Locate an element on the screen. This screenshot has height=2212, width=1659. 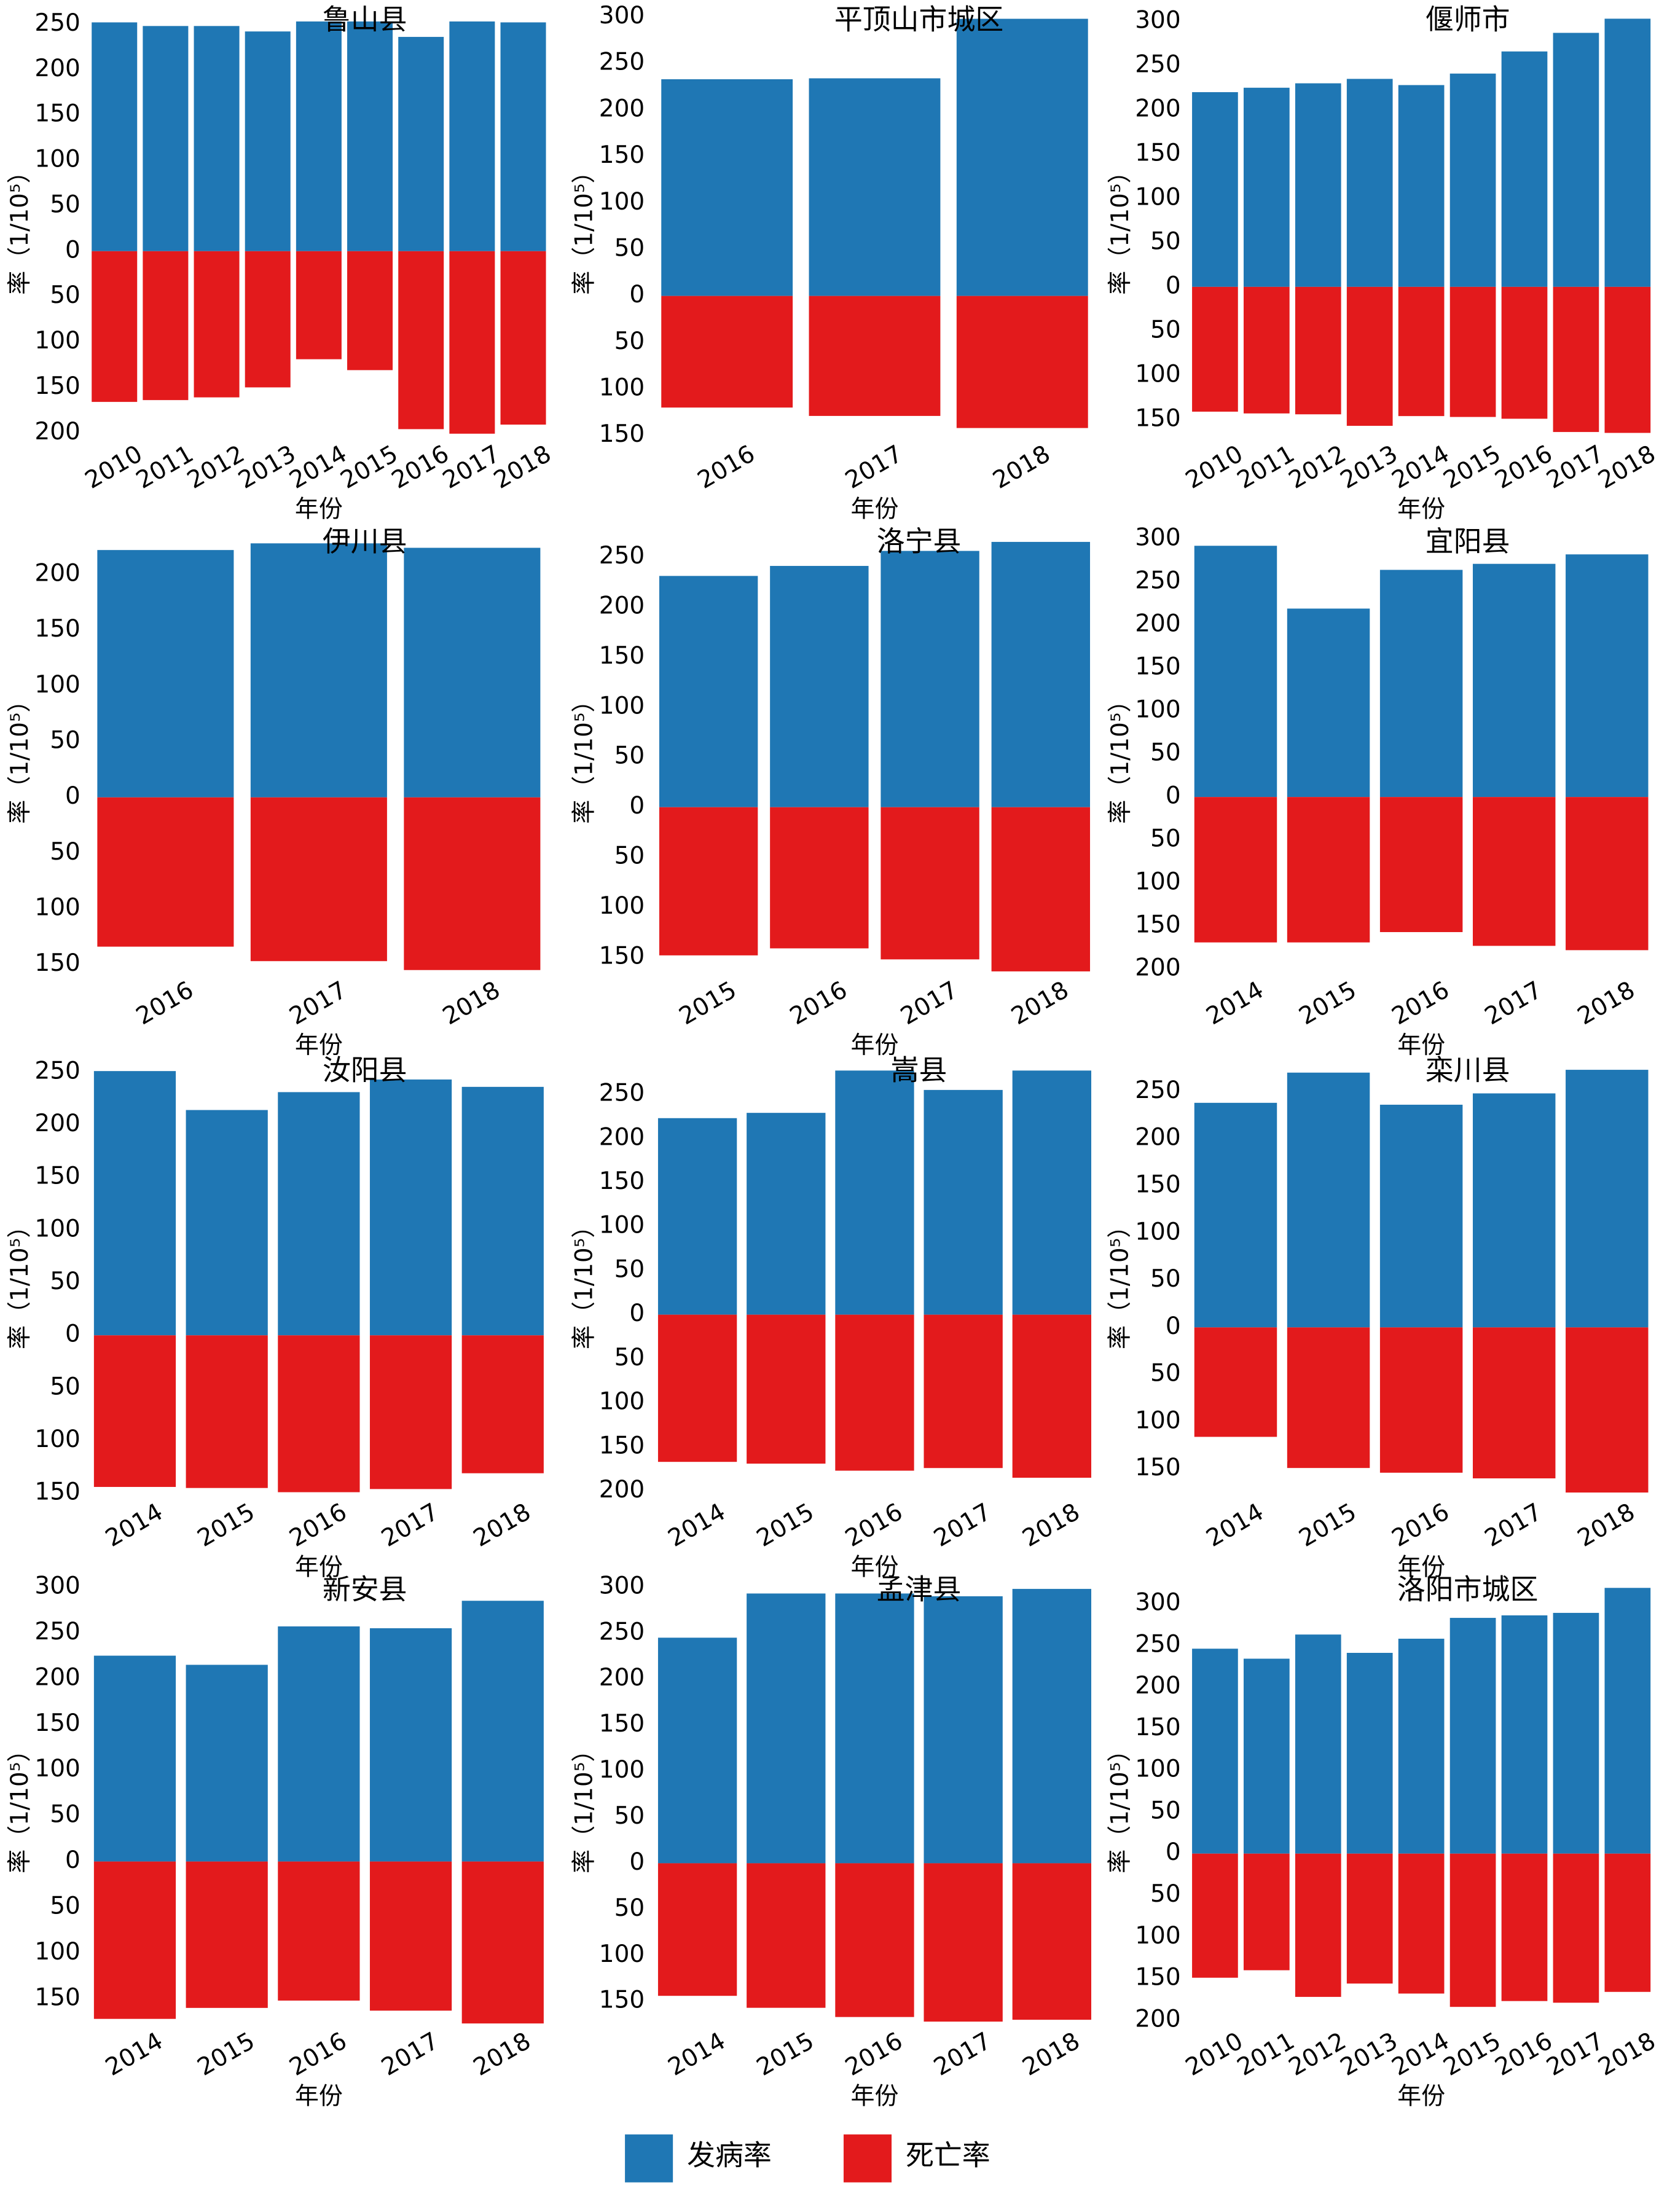
x-tick-label: 2015 is located at coordinates (785, 1525).